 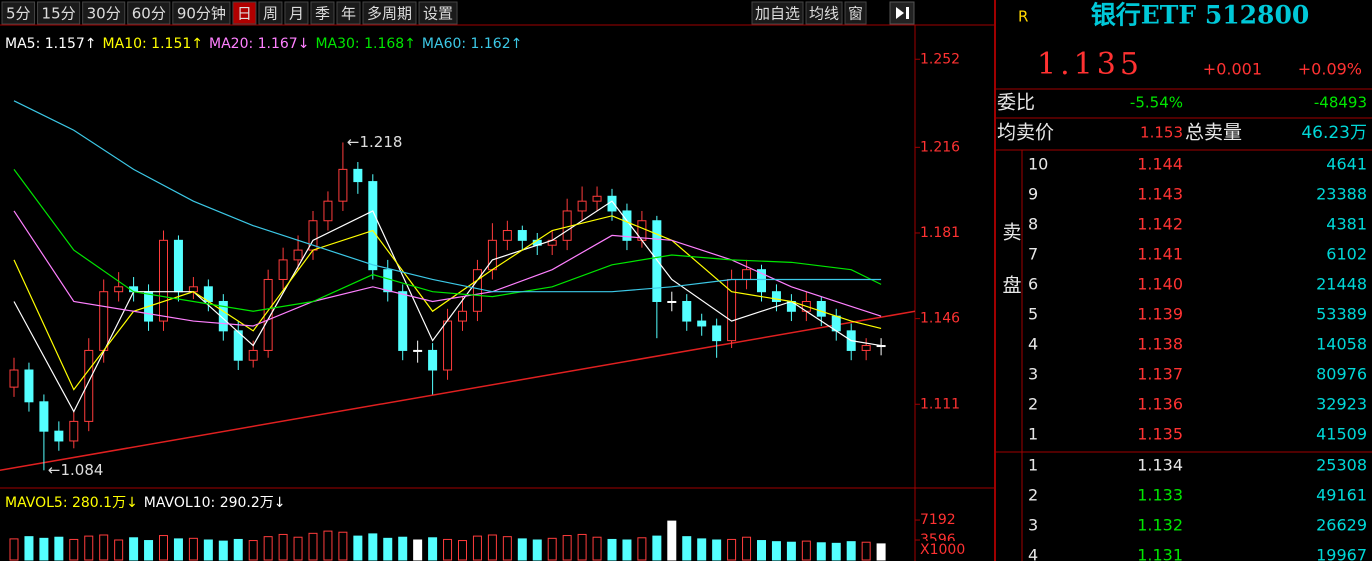 What do you see at coordinates (59, 14) in the screenshot?
I see `period-tab: 15分` at bounding box center [59, 14].